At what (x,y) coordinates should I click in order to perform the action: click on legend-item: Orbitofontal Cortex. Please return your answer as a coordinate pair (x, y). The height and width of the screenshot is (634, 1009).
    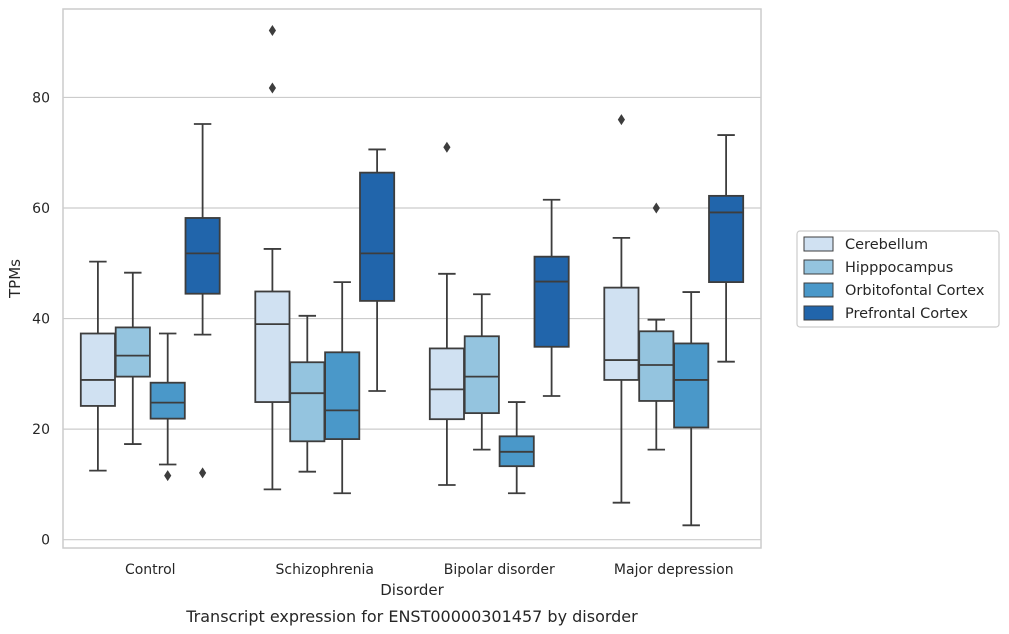
    Looking at the image, I should click on (894, 290).